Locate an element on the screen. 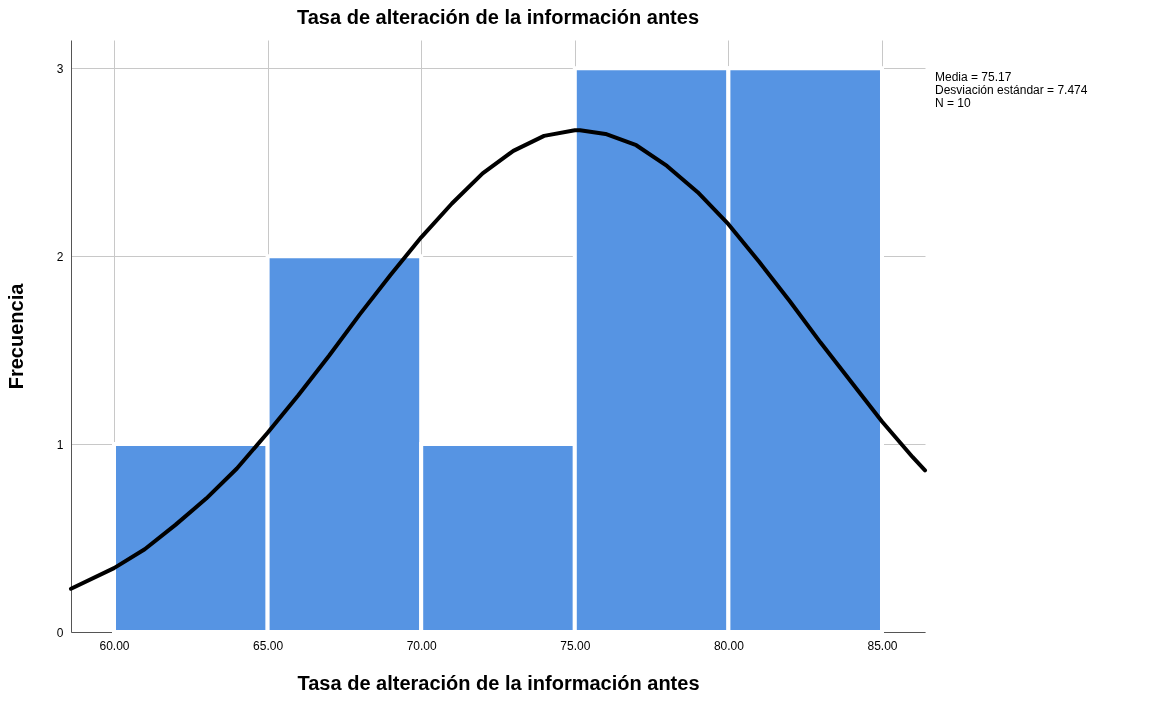 The width and height of the screenshot is (1150, 709). x-tick-label: 80.00 is located at coordinates (729, 645).